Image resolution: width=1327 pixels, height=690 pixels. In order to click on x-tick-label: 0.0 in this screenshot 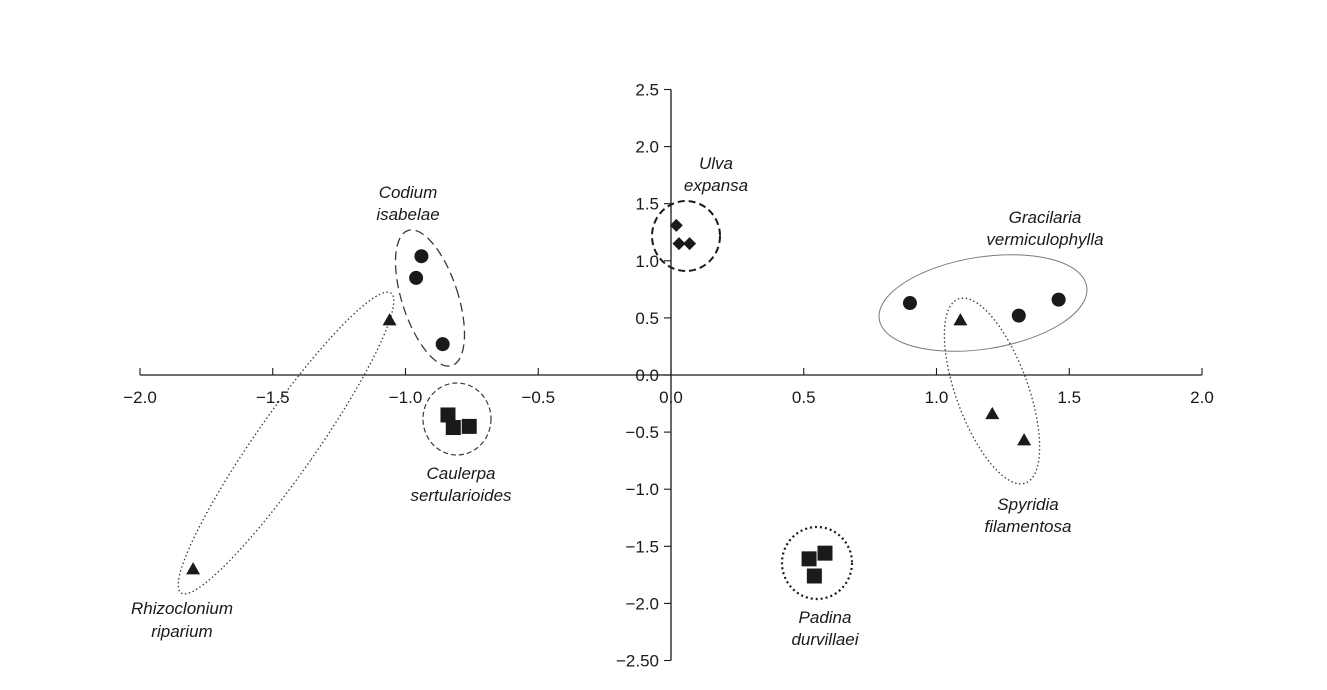, I will do `click(671, 397)`.